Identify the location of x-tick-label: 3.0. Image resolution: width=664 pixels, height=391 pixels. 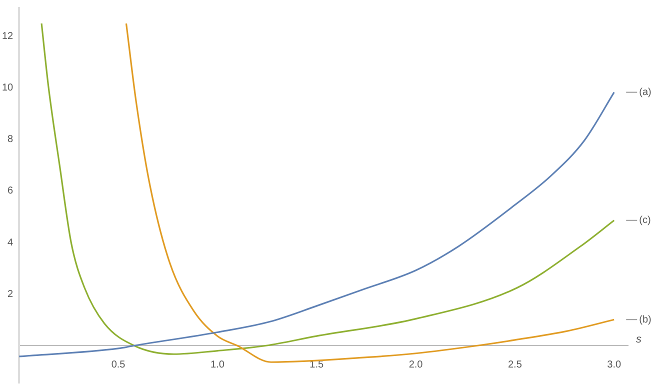
(614, 364).